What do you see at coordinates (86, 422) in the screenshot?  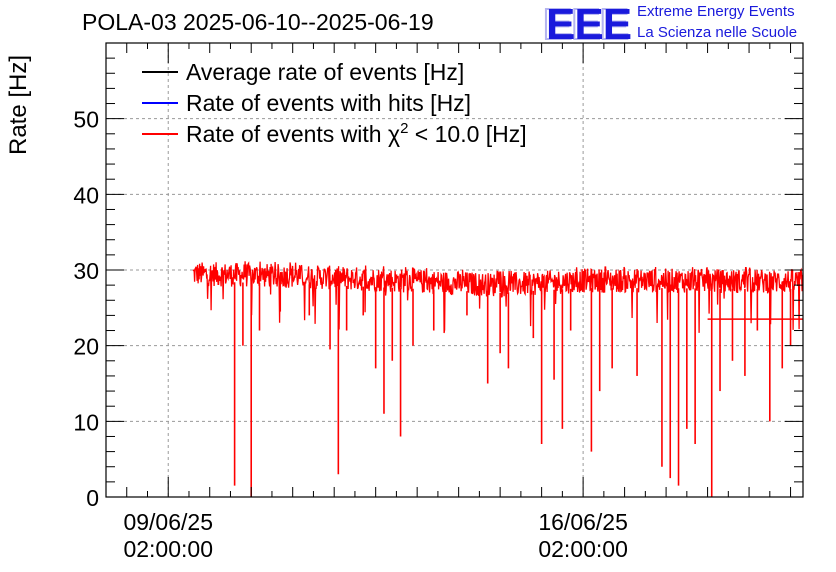 I see `y-tick-label: 10` at bounding box center [86, 422].